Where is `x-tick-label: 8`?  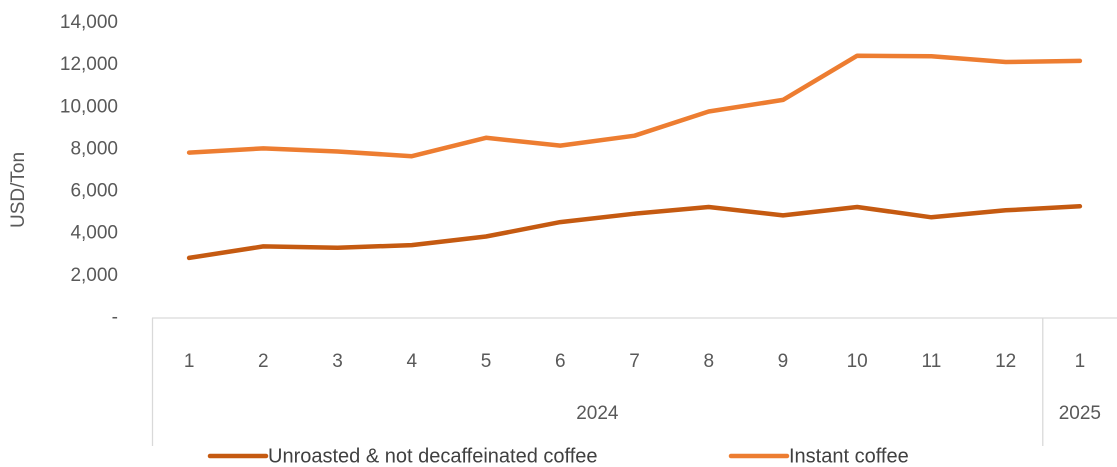 x-tick-label: 8 is located at coordinates (708, 361).